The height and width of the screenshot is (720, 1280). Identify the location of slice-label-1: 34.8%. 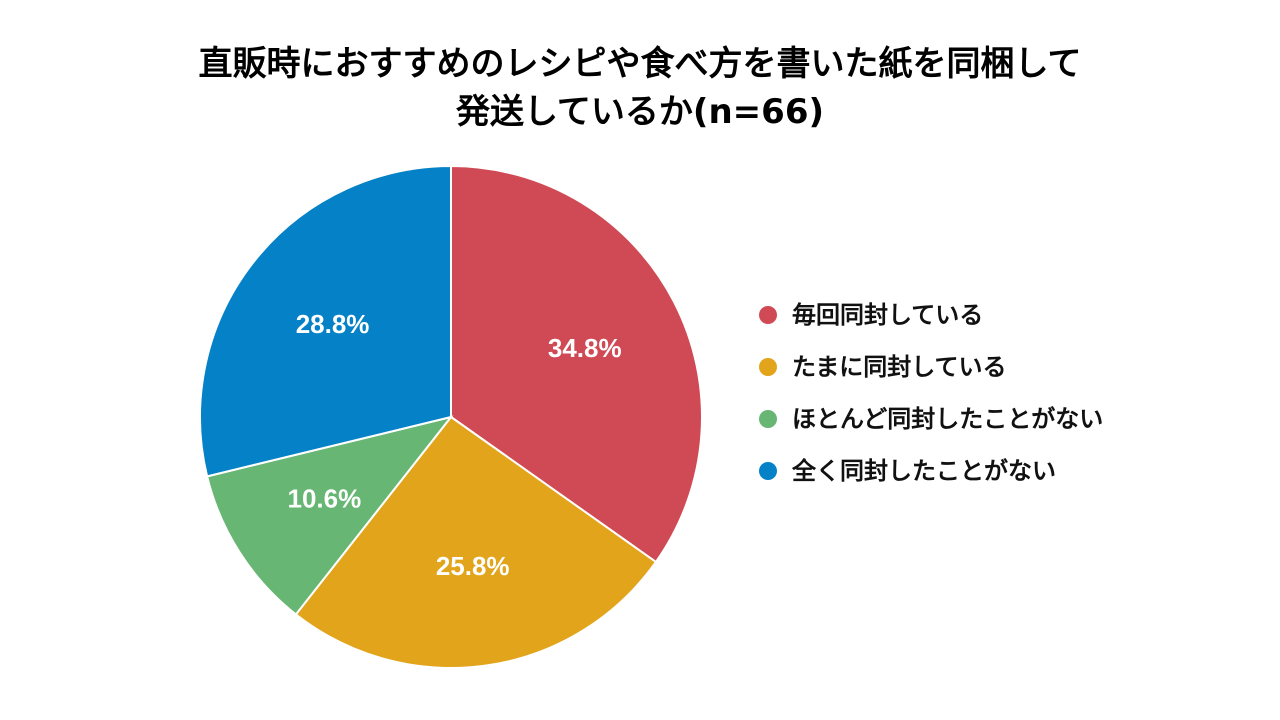
(585, 348).